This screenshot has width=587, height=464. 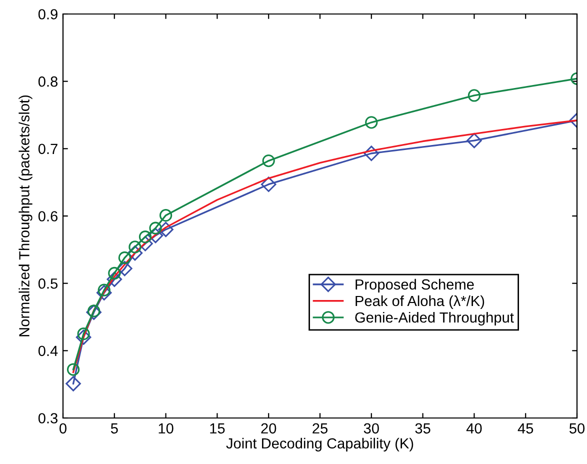 What do you see at coordinates (114, 428) in the screenshot?
I see `x-tick-label: 5` at bounding box center [114, 428].